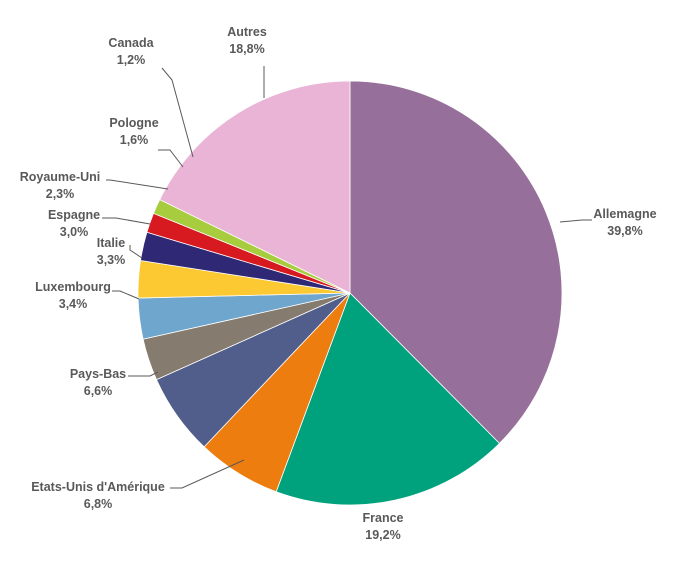 The width and height of the screenshot is (700, 573). What do you see at coordinates (382, 535) in the screenshot?
I see `slice-value: 19,2%` at bounding box center [382, 535].